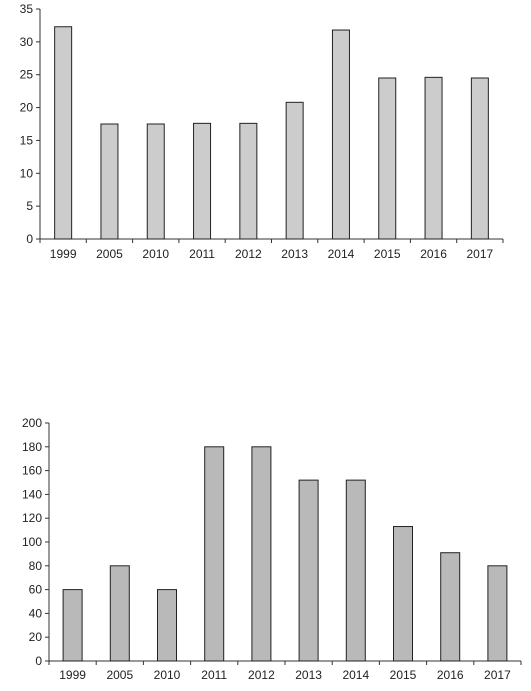 The image size is (531, 691). I want to click on y-tick-label: 60, so click(36, 590).